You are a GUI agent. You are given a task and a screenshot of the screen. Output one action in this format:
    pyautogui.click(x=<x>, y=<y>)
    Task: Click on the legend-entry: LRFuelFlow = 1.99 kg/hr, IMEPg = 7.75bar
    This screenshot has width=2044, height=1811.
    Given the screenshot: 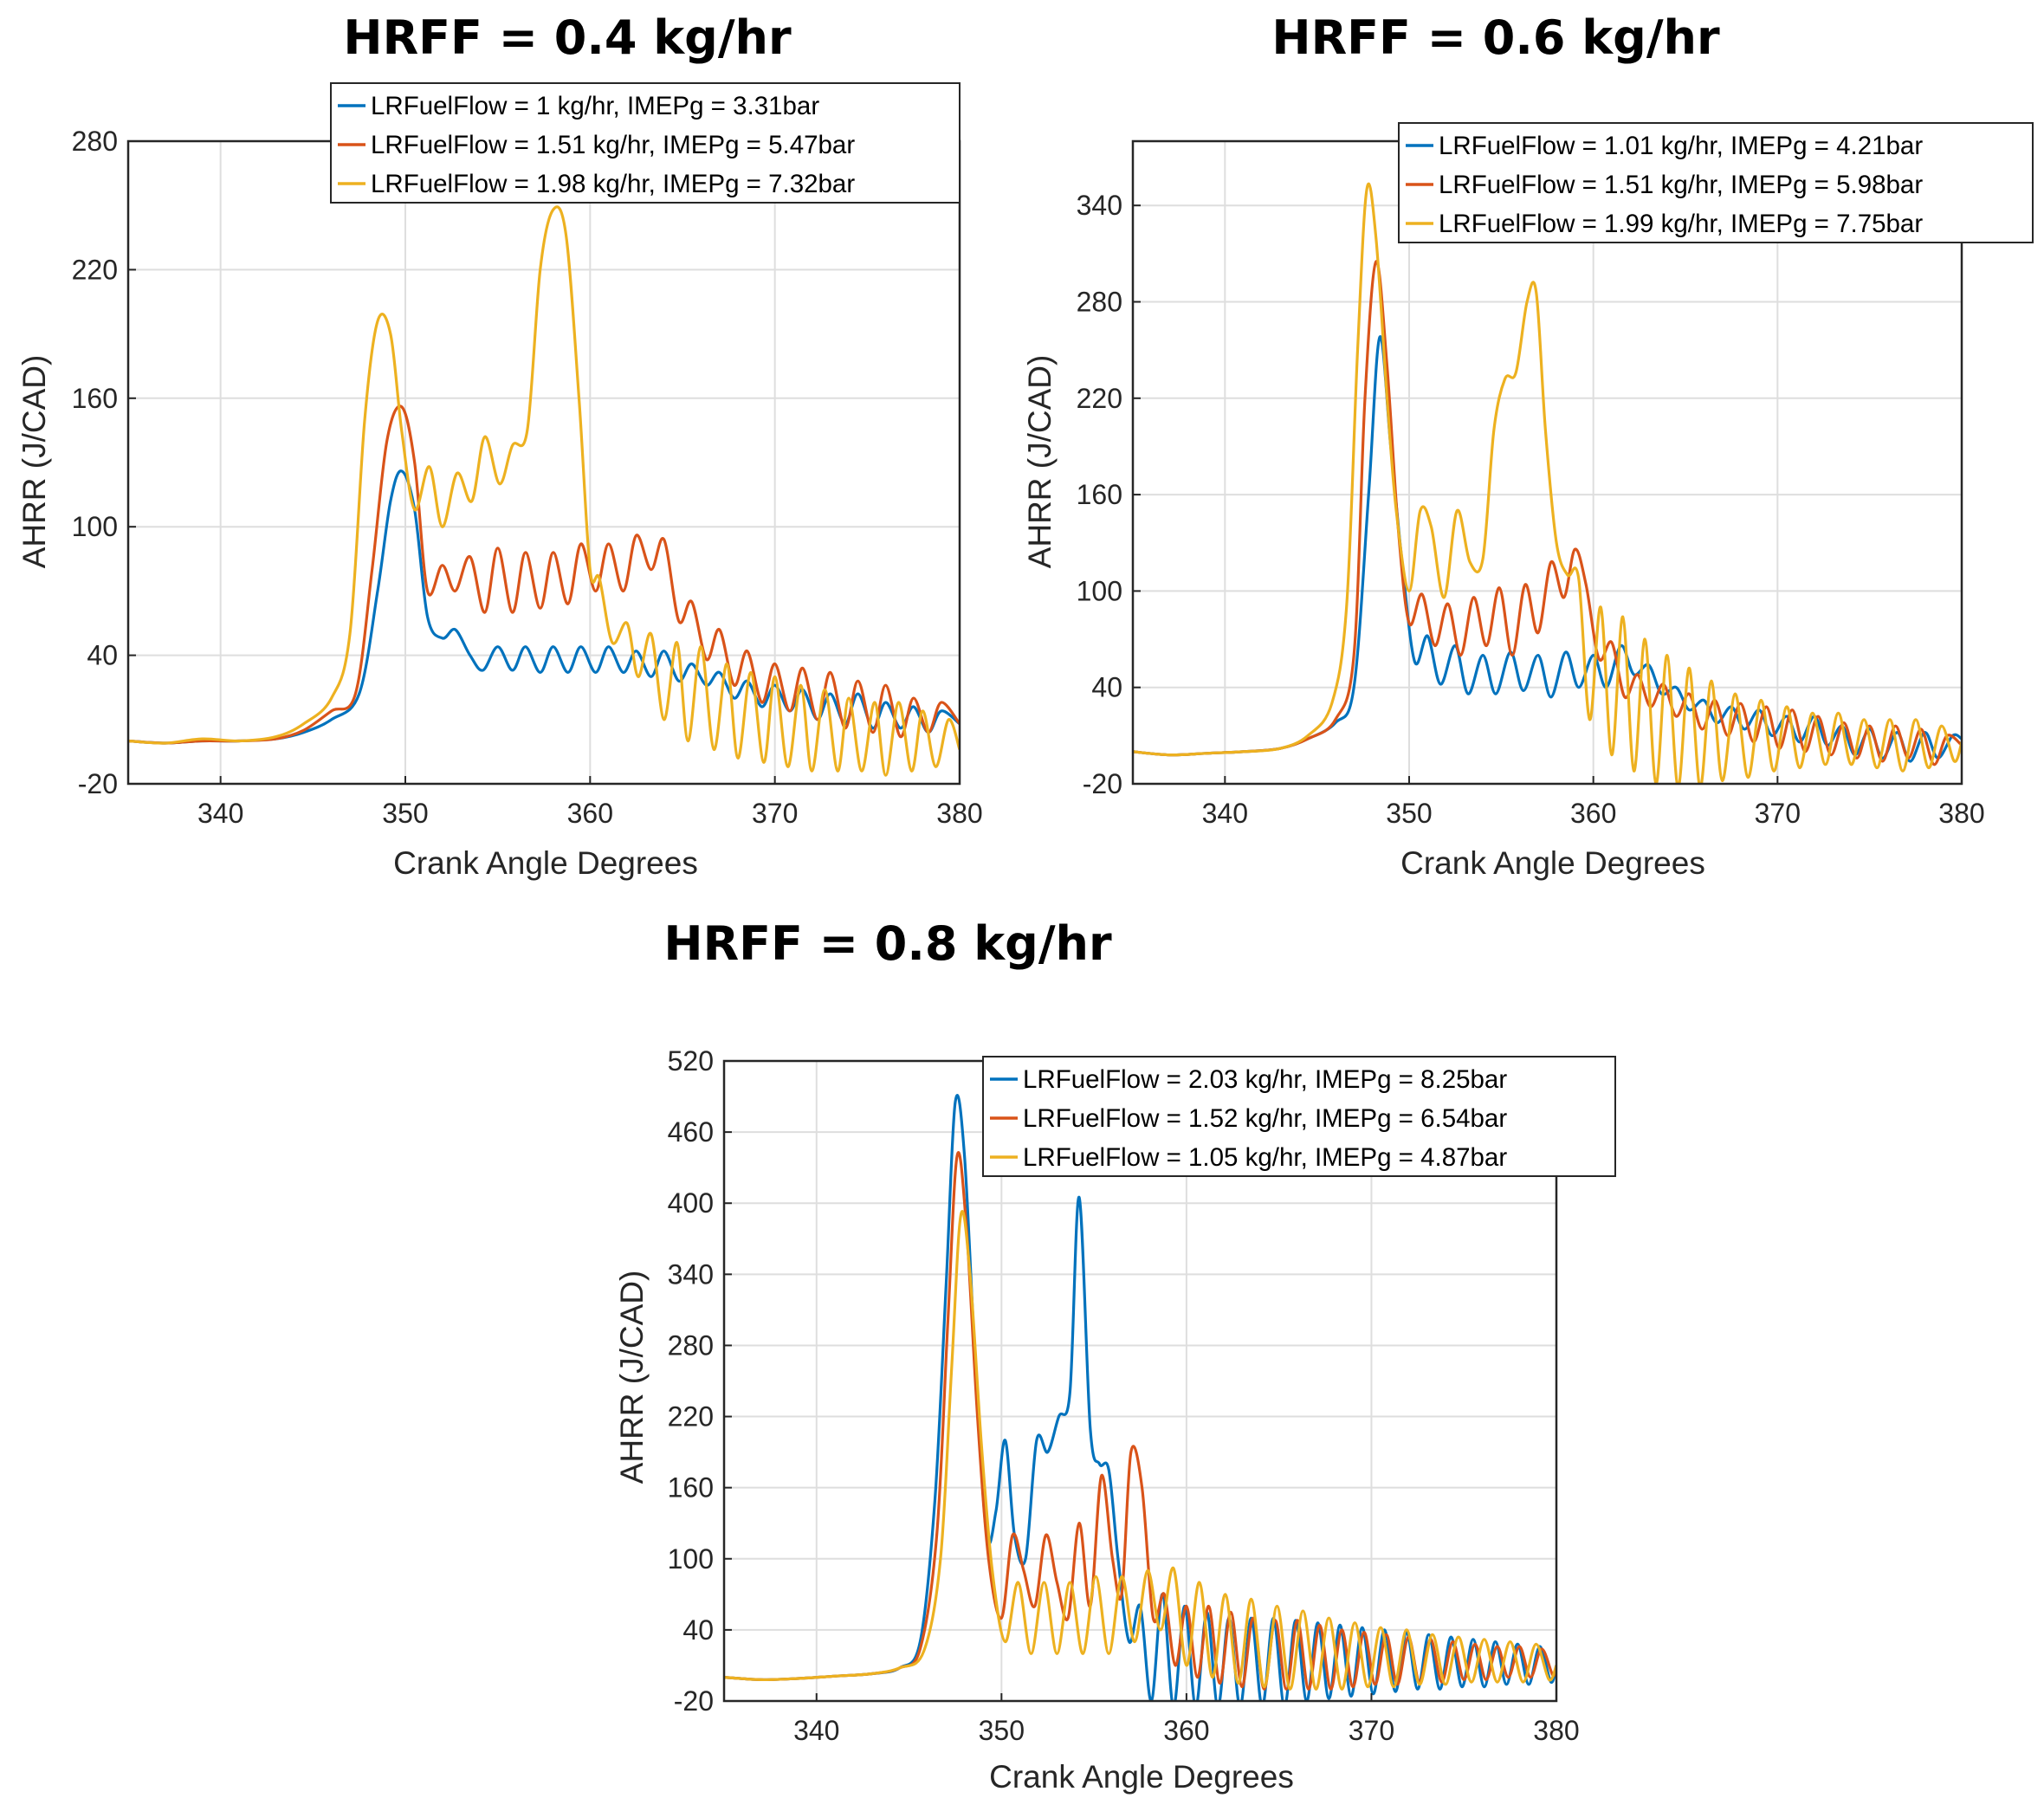 What is the action you would take?
    pyautogui.click(x=1681, y=224)
    